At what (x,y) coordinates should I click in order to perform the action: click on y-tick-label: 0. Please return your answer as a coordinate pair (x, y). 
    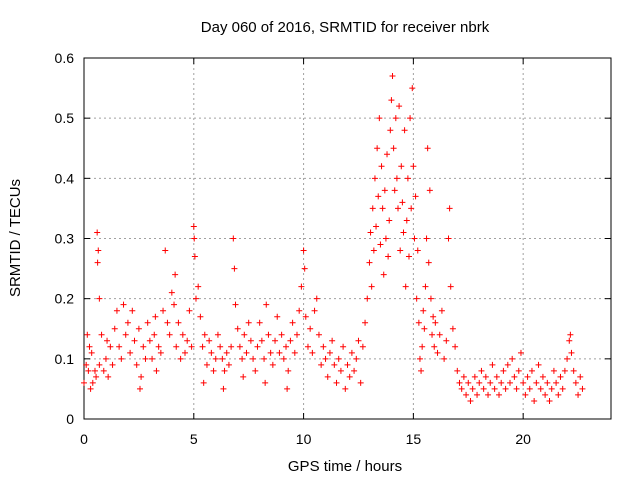
    Looking at the image, I should click on (70, 419).